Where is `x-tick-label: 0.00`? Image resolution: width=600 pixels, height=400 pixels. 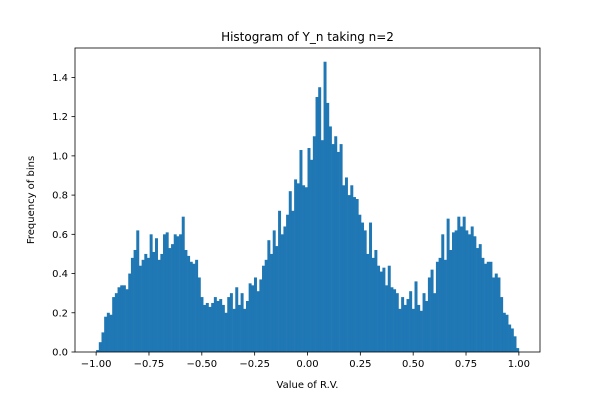
x-tick-label: 0.00 is located at coordinates (307, 364).